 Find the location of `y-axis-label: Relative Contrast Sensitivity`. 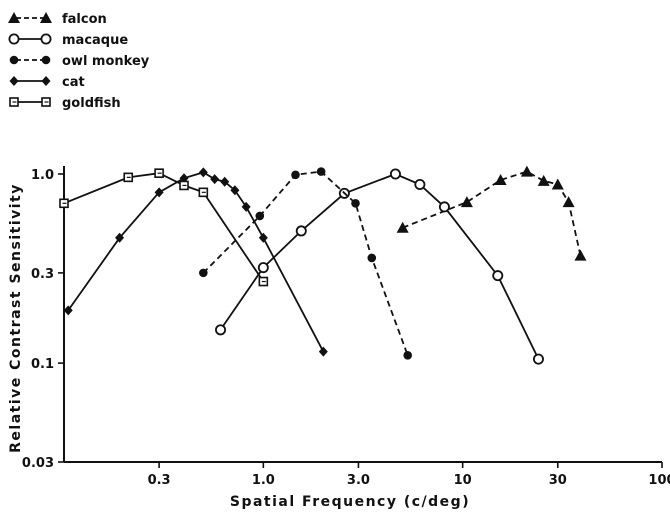

y-axis-label: Relative Contrast Sensitivity is located at coordinates (16, 318).